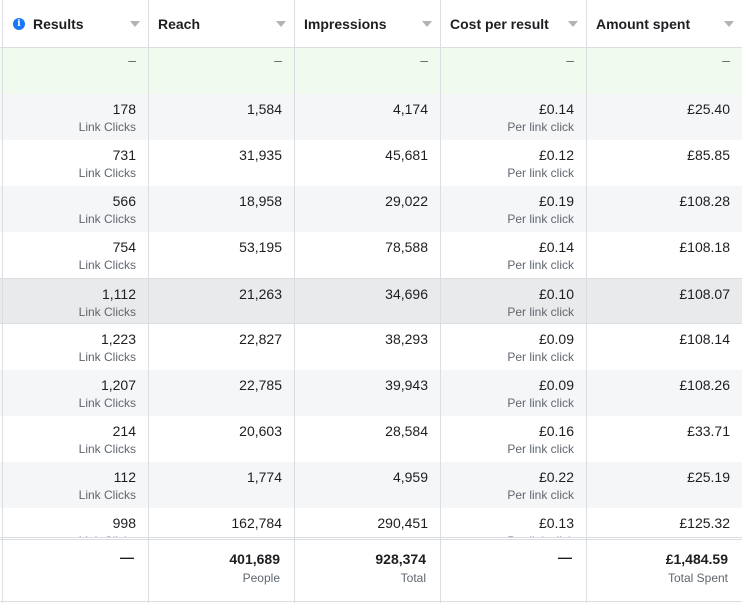 The width and height of the screenshot is (742, 603). I want to click on cell-results: 754 Link Clicks, so click(74, 255).